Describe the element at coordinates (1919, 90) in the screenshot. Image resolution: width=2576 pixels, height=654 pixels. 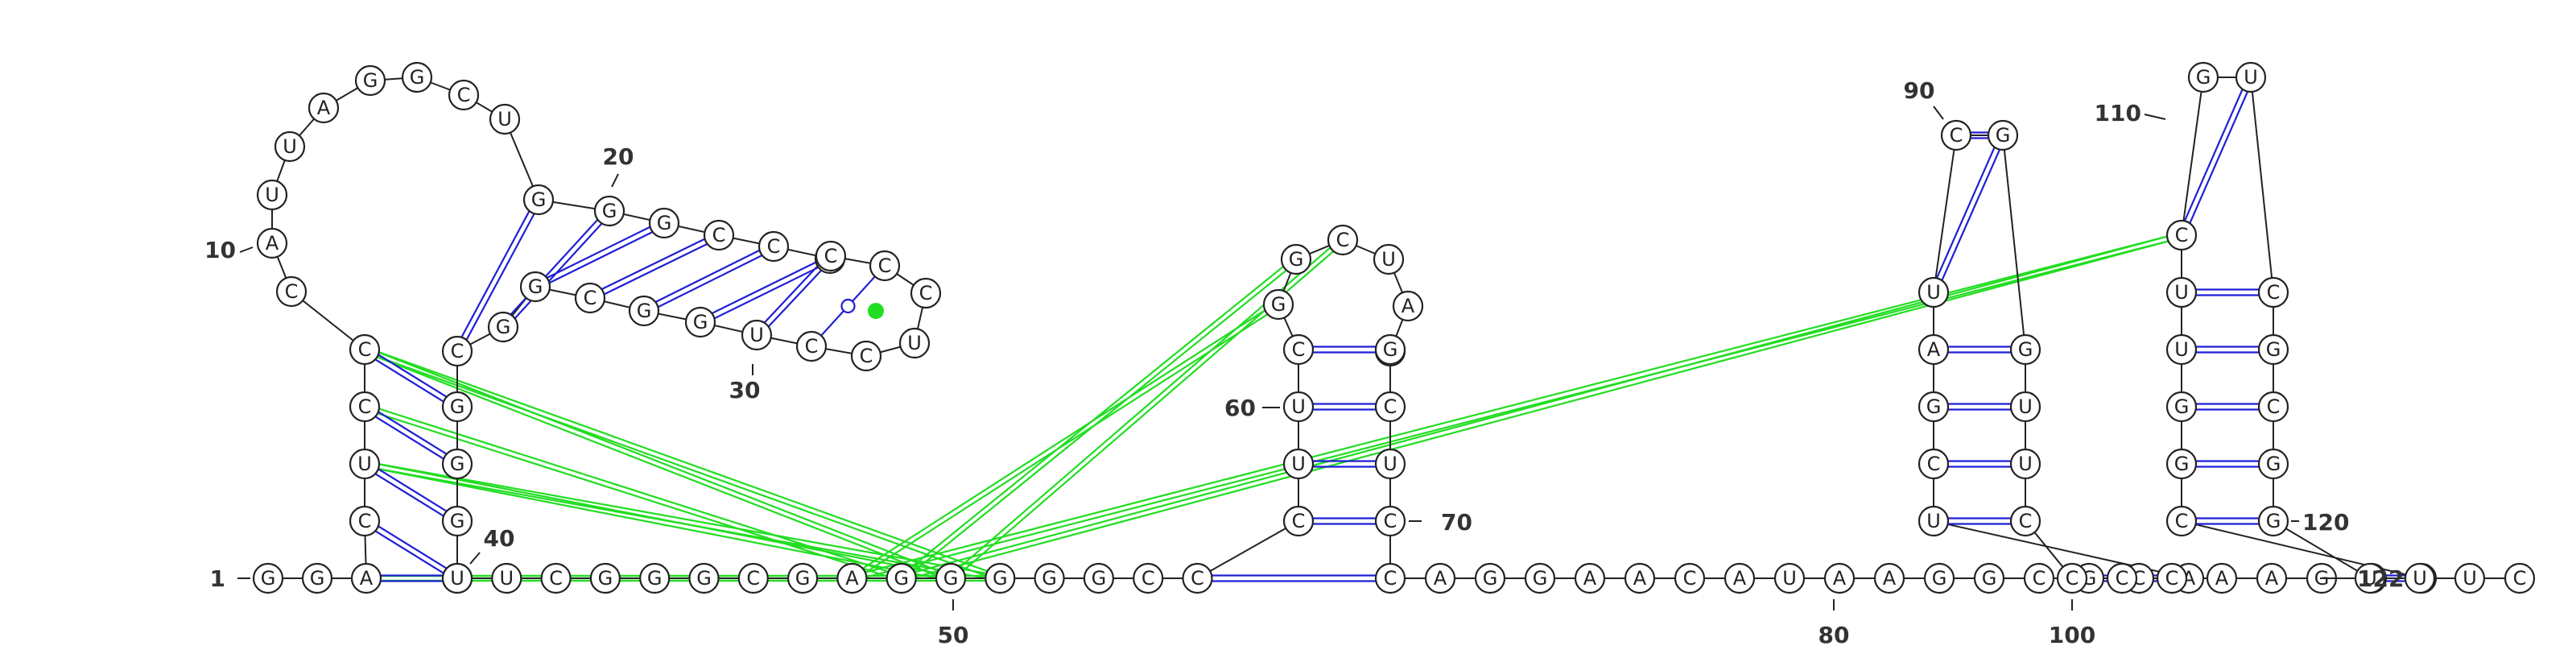
I see `label-text: 90` at that location.